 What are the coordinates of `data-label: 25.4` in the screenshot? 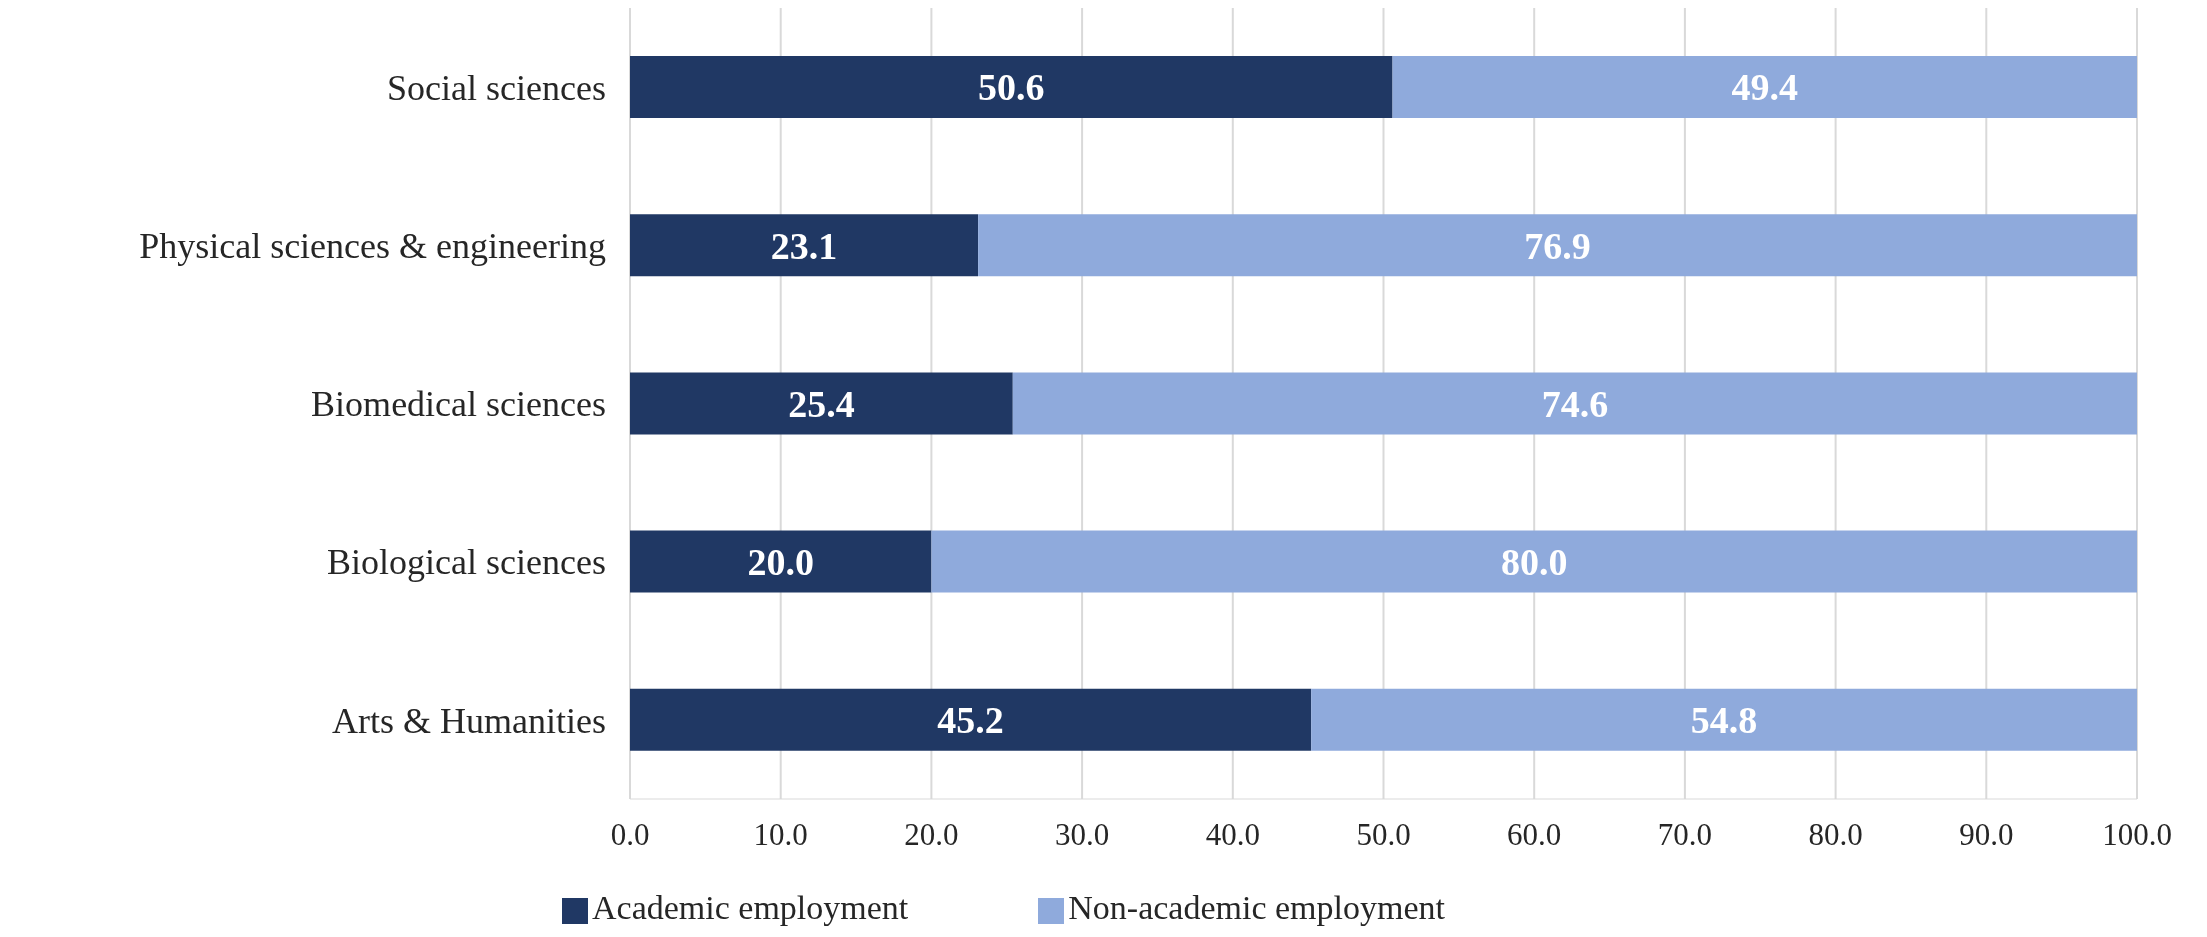 It's located at (821, 403).